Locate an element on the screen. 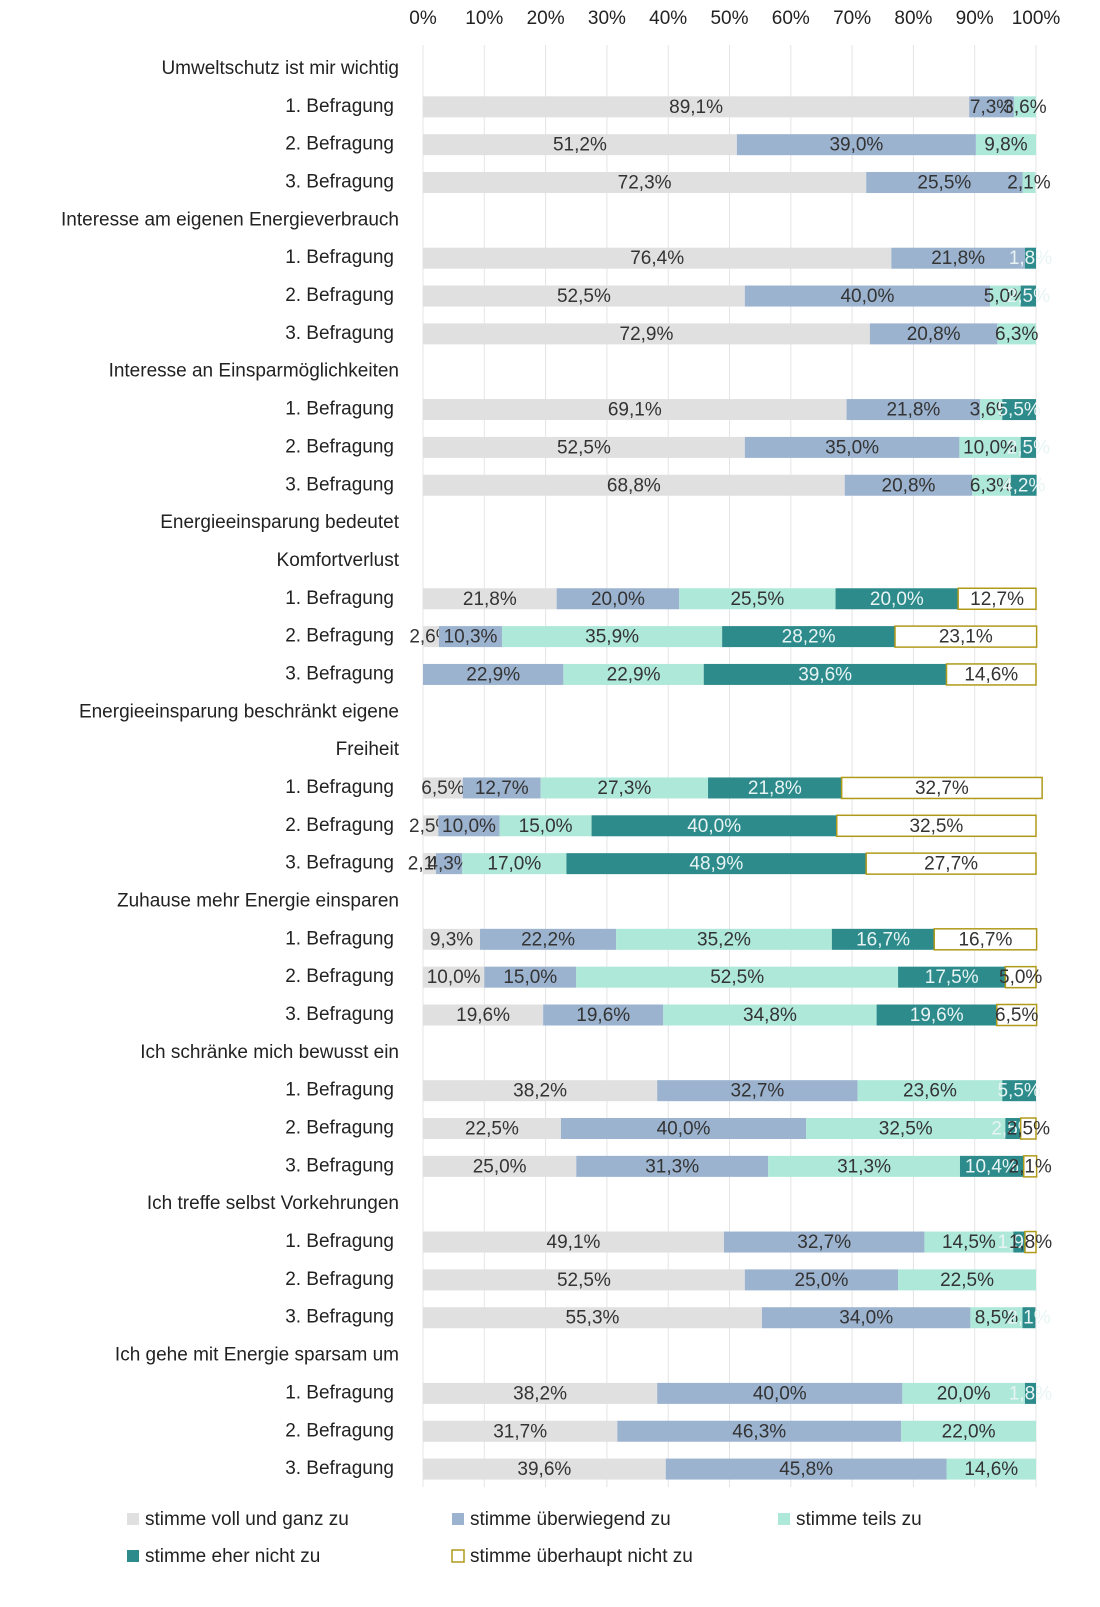 This screenshot has width=1100, height=1607. x-tick-label: 60% is located at coordinates (791, 18).